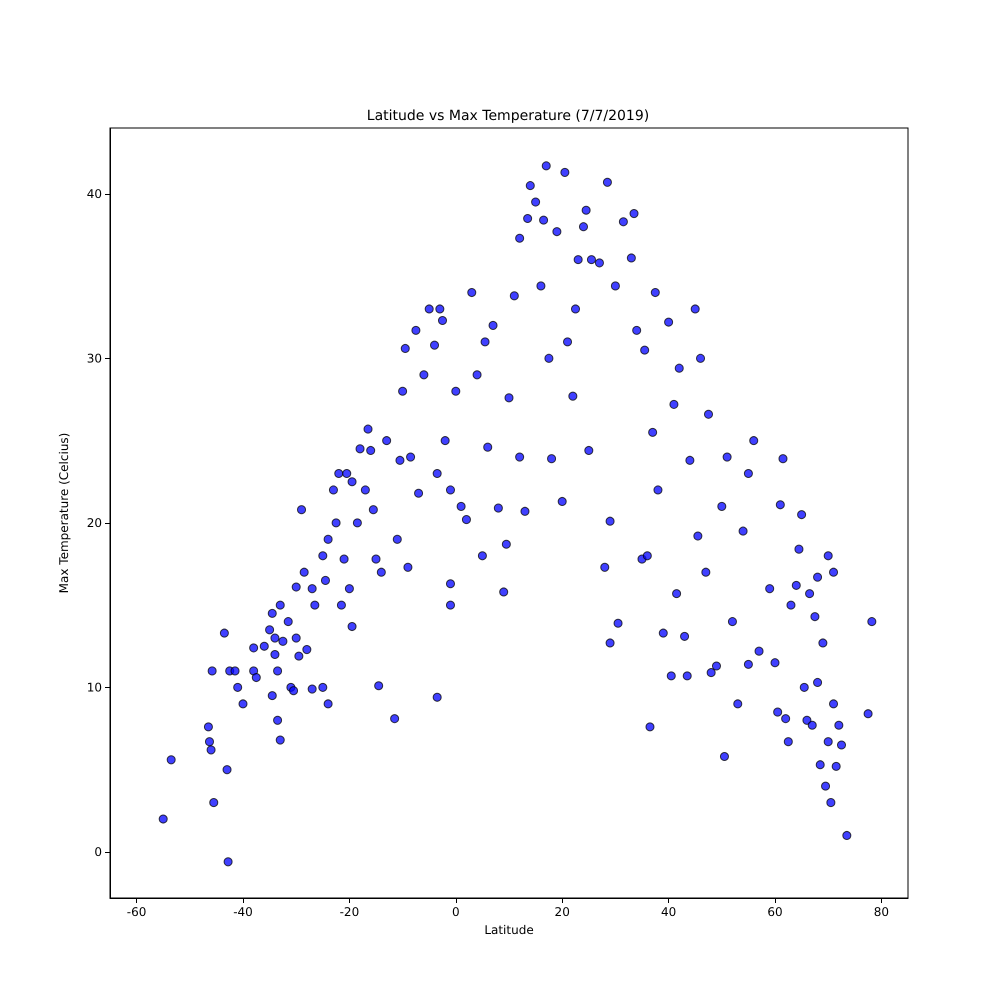 Image resolution: width=1000 pixels, height=1000 pixels. Describe the element at coordinates (64, 513) in the screenshot. I see `y-axis-title: Max Temperature (Celcius)` at that location.